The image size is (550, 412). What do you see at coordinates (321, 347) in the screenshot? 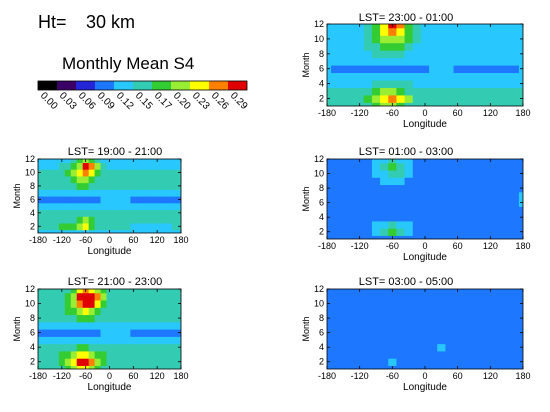
I see `y-tick-label: 4` at bounding box center [321, 347].